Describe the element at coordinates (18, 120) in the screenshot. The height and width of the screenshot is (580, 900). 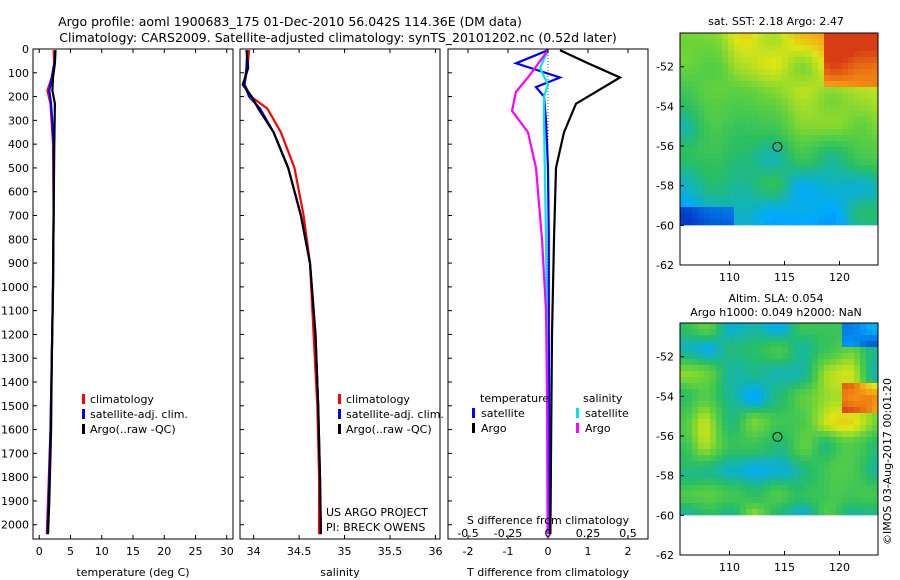
I see `y-tick-label: 300` at that location.